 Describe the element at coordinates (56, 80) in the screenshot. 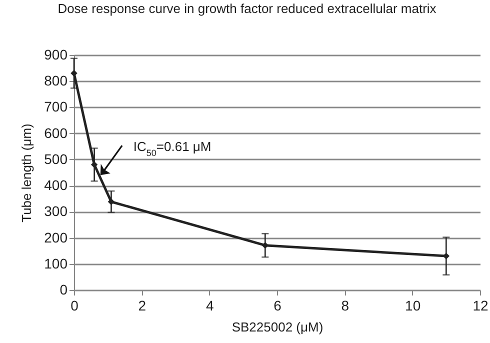

I see `y-tick-label: 800` at that location.